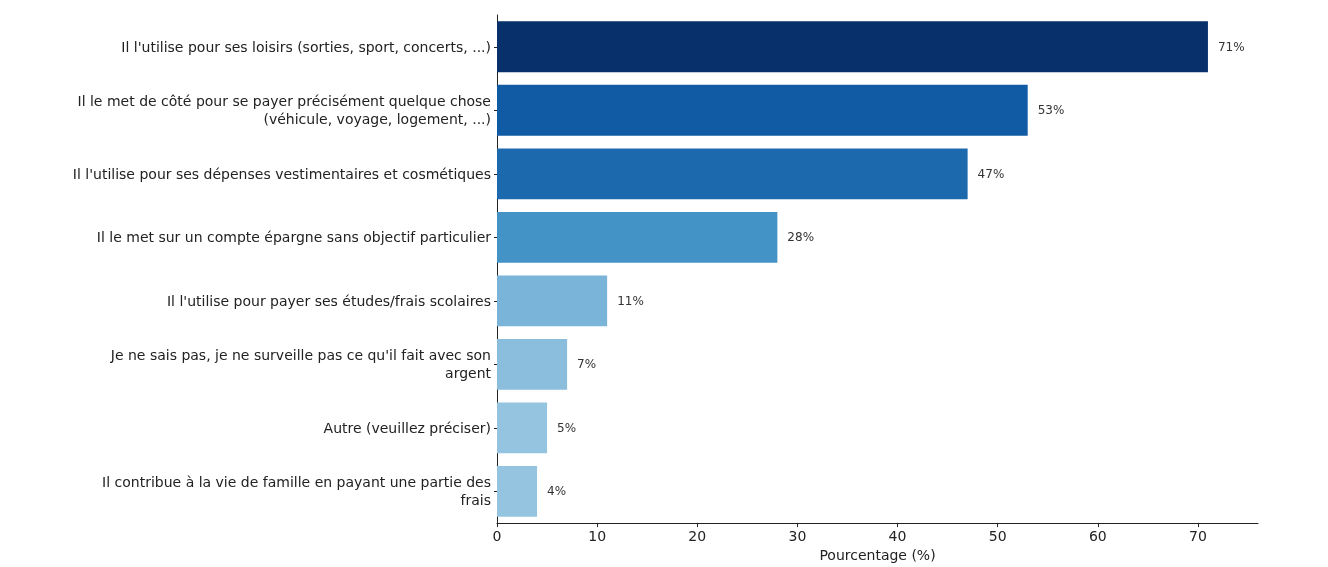 Image resolution: width=1328 pixels, height=567 pixels. I want to click on x-tick-label: 60, so click(1097, 536).